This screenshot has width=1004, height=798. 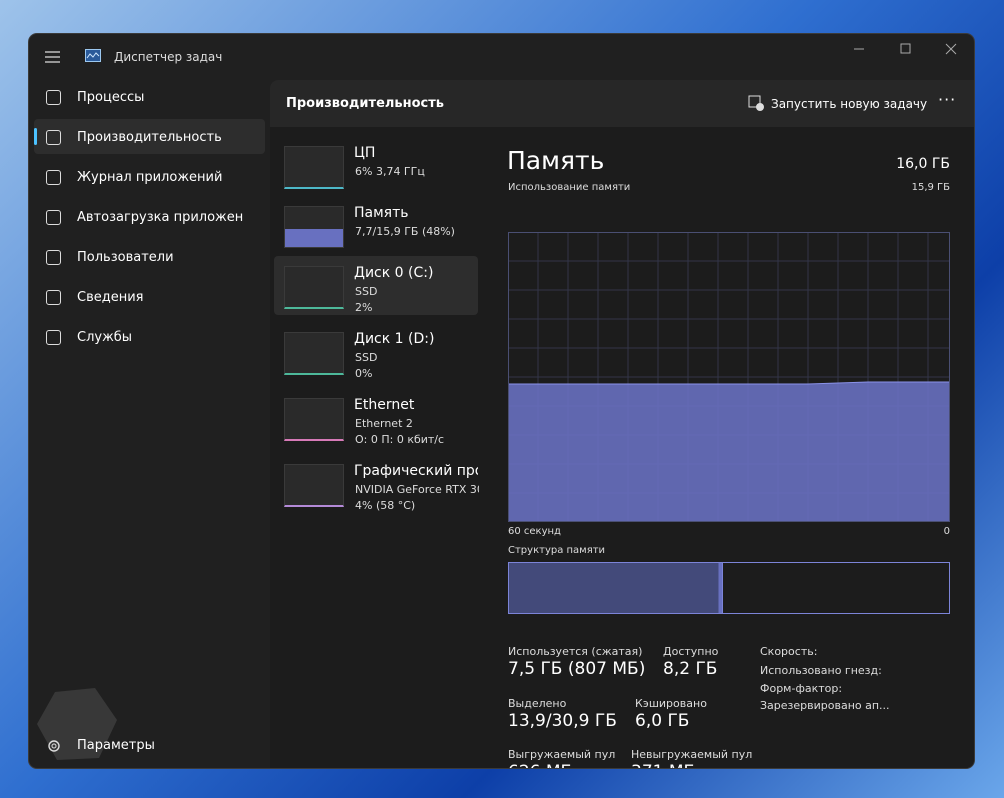 I want to click on usage-label: Использование памяти, so click(x=569, y=187).